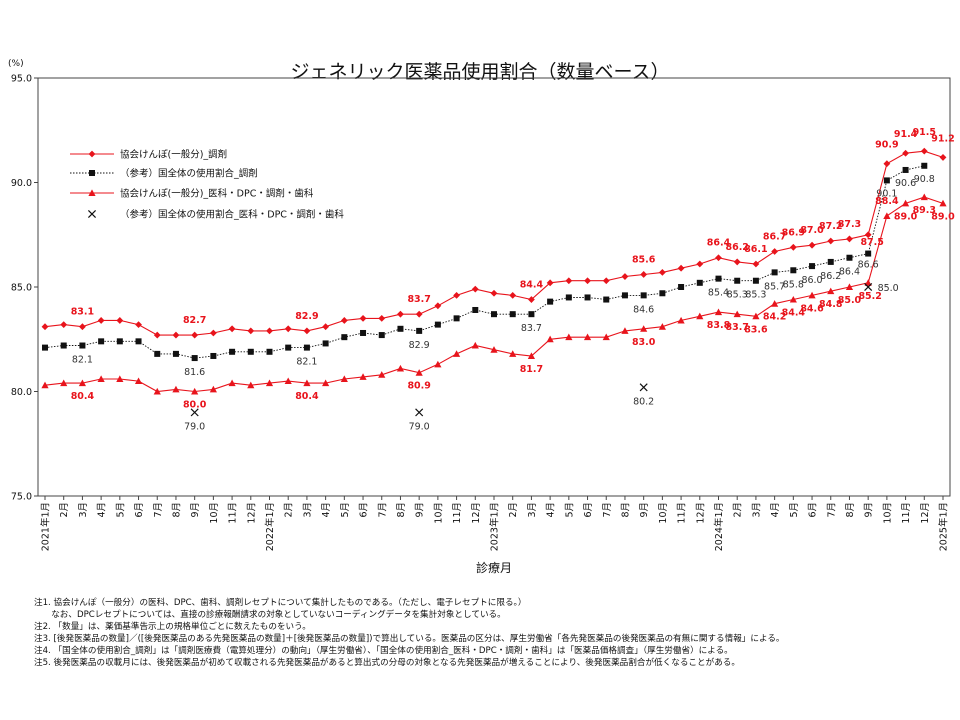  I want to click on legend-entry: （参考）国全体の使用割合_医科・DPC・調剤・歯科, so click(232, 215).